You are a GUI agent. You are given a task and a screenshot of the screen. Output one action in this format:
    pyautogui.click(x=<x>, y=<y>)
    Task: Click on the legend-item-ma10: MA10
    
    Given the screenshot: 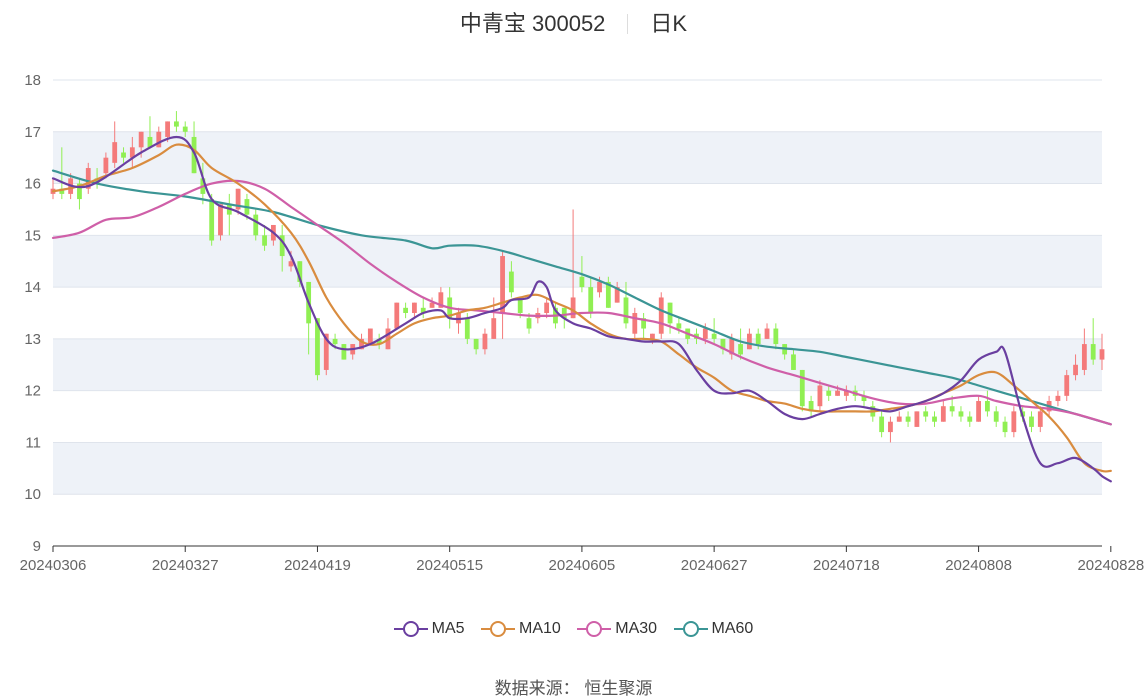 What is the action you would take?
    pyautogui.click(x=521, y=629)
    